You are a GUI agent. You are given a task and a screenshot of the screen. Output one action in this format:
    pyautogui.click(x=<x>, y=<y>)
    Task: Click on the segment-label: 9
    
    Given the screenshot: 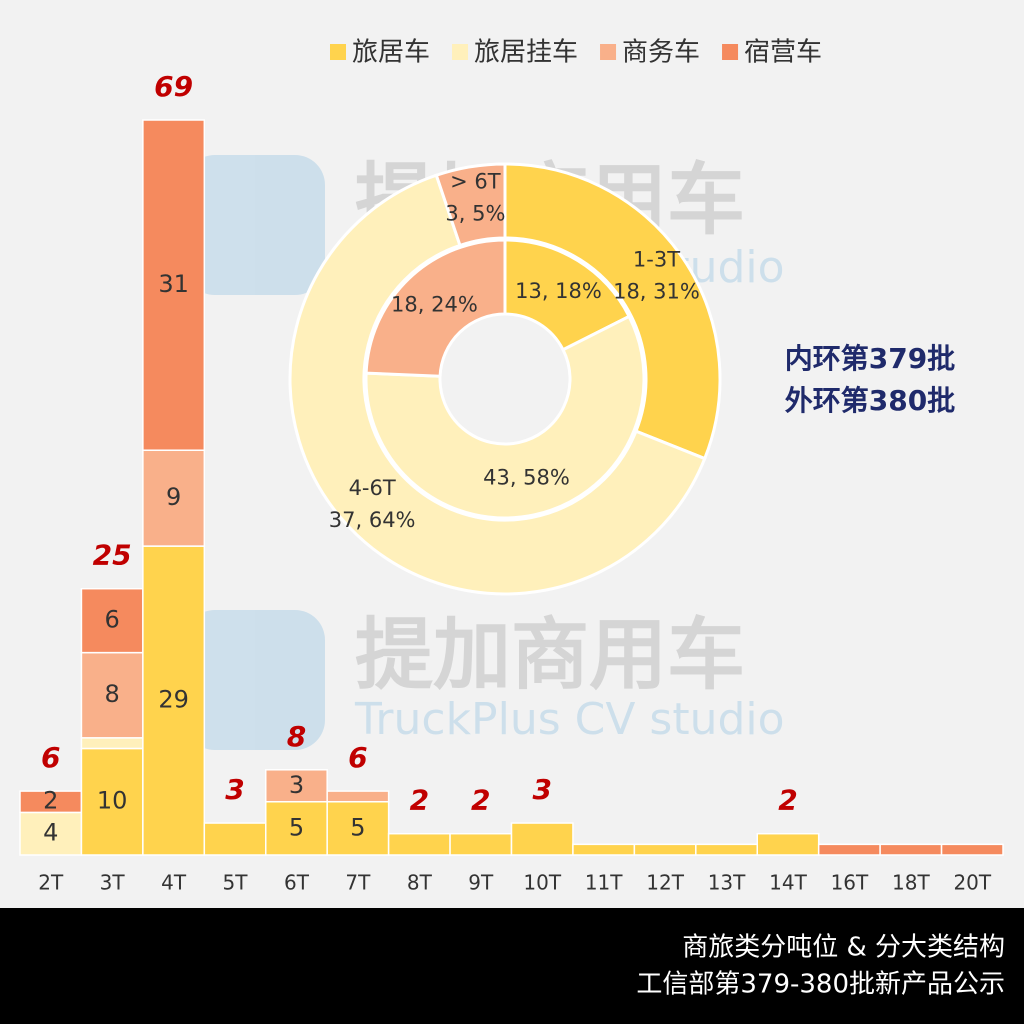 What is the action you would take?
    pyautogui.click(x=173, y=497)
    